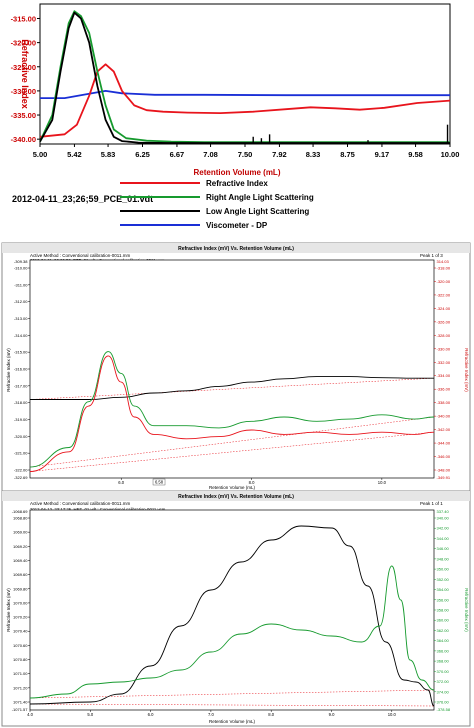  Describe the element at coordinates (444, 348) in the screenshot. I see `y-tick-label-right: -330.00` at that location.